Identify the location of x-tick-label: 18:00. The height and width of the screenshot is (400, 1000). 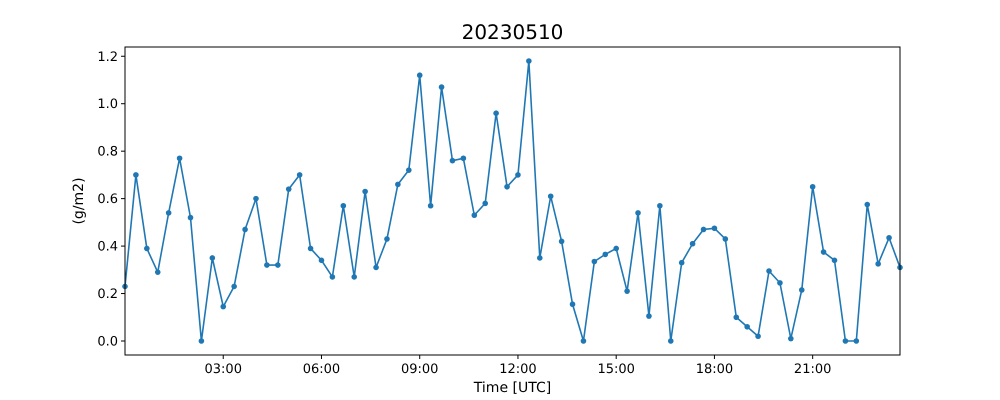
(715, 369).